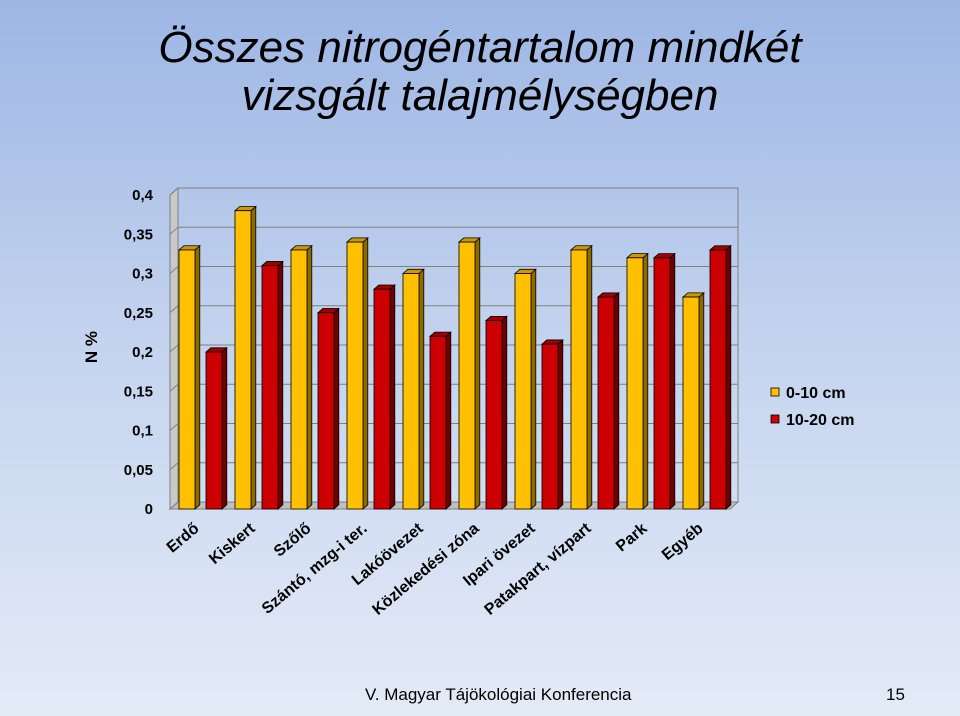  I want to click on x-category-label: Egyéb, so click(683, 542).